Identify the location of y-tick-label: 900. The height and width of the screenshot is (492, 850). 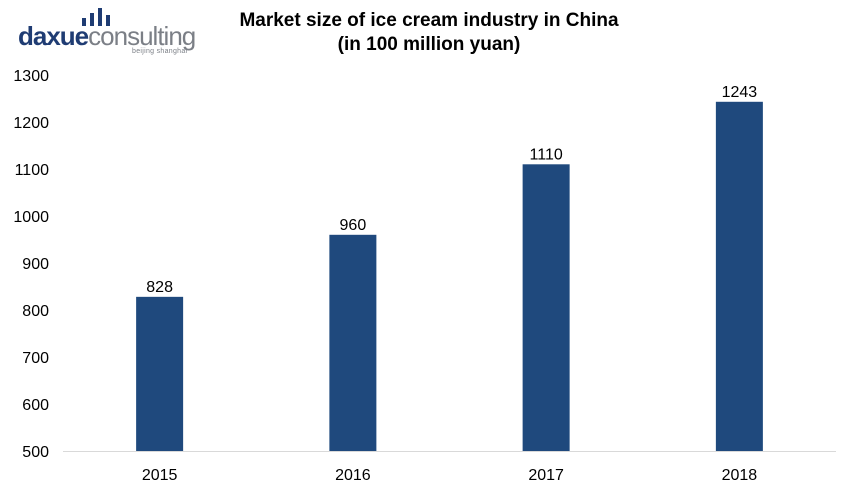
(35, 264).